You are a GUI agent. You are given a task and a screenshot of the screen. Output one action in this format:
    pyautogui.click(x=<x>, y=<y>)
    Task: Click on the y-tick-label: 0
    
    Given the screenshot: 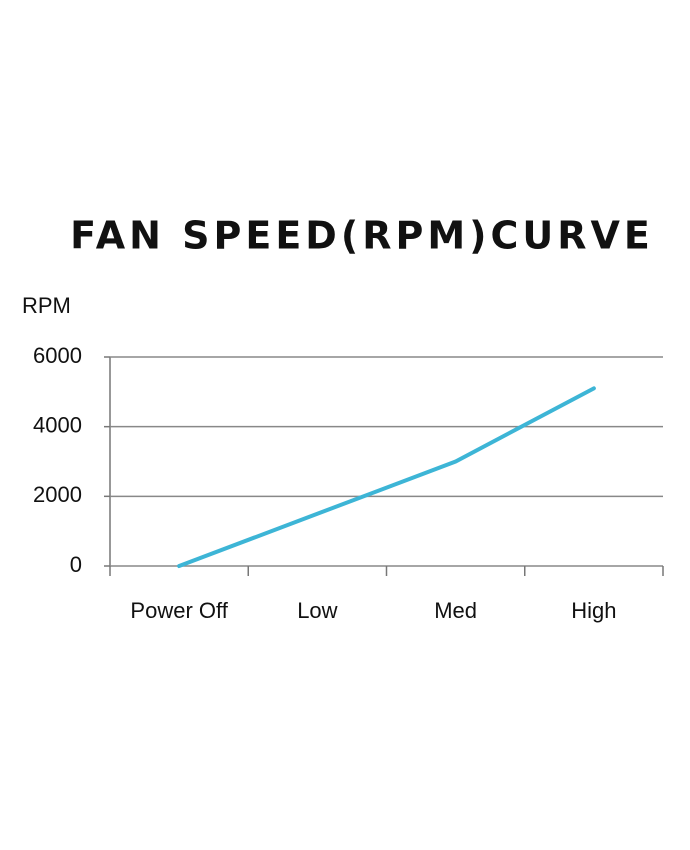 What is the action you would take?
    pyautogui.click(x=76, y=564)
    